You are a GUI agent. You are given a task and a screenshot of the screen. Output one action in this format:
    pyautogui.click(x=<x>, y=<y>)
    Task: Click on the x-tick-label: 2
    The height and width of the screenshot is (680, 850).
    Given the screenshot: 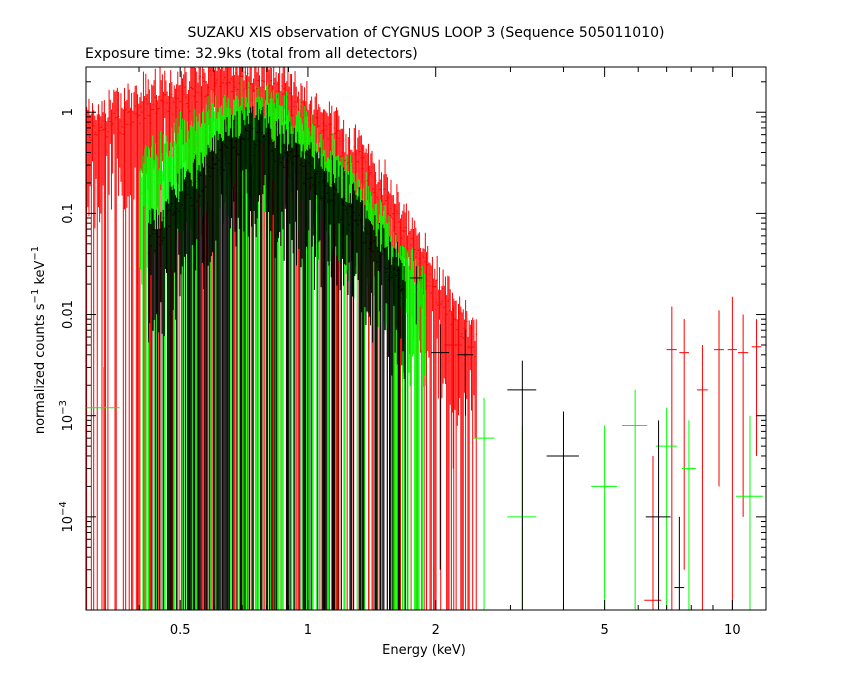 What is the action you would take?
    pyautogui.click(x=436, y=630)
    